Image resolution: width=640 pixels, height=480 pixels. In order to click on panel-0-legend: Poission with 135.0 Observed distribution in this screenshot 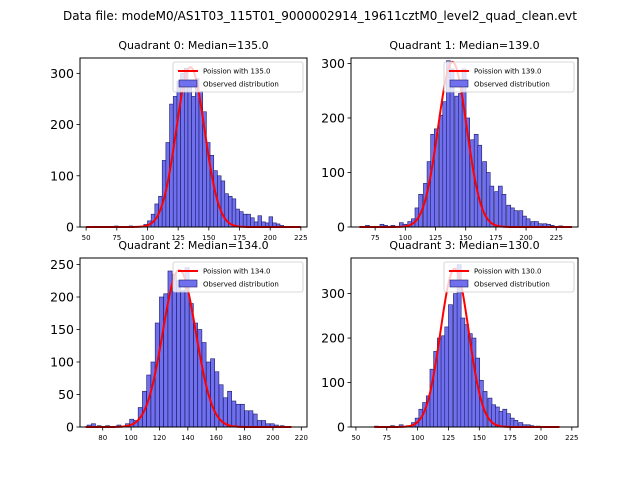, I will do `click(238, 77)`.